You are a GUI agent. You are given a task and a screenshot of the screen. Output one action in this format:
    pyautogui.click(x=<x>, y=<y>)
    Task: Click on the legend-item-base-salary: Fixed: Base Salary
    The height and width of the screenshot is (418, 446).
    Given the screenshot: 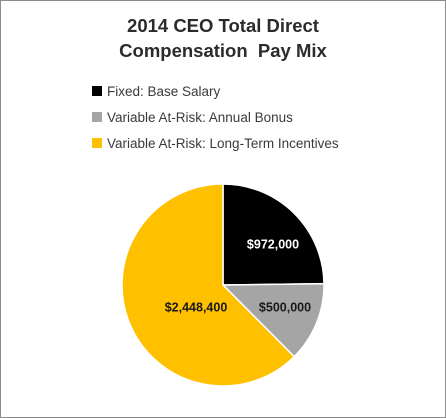 What is the action you would take?
    pyautogui.click(x=215, y=91)
    